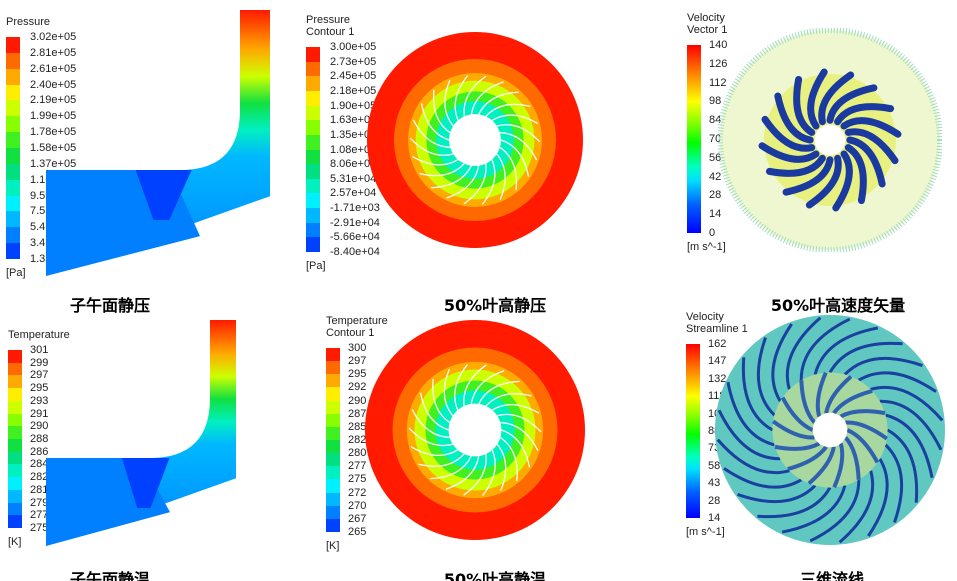  I want to click on colorbar-tick-label: 43, so click(714, 483).